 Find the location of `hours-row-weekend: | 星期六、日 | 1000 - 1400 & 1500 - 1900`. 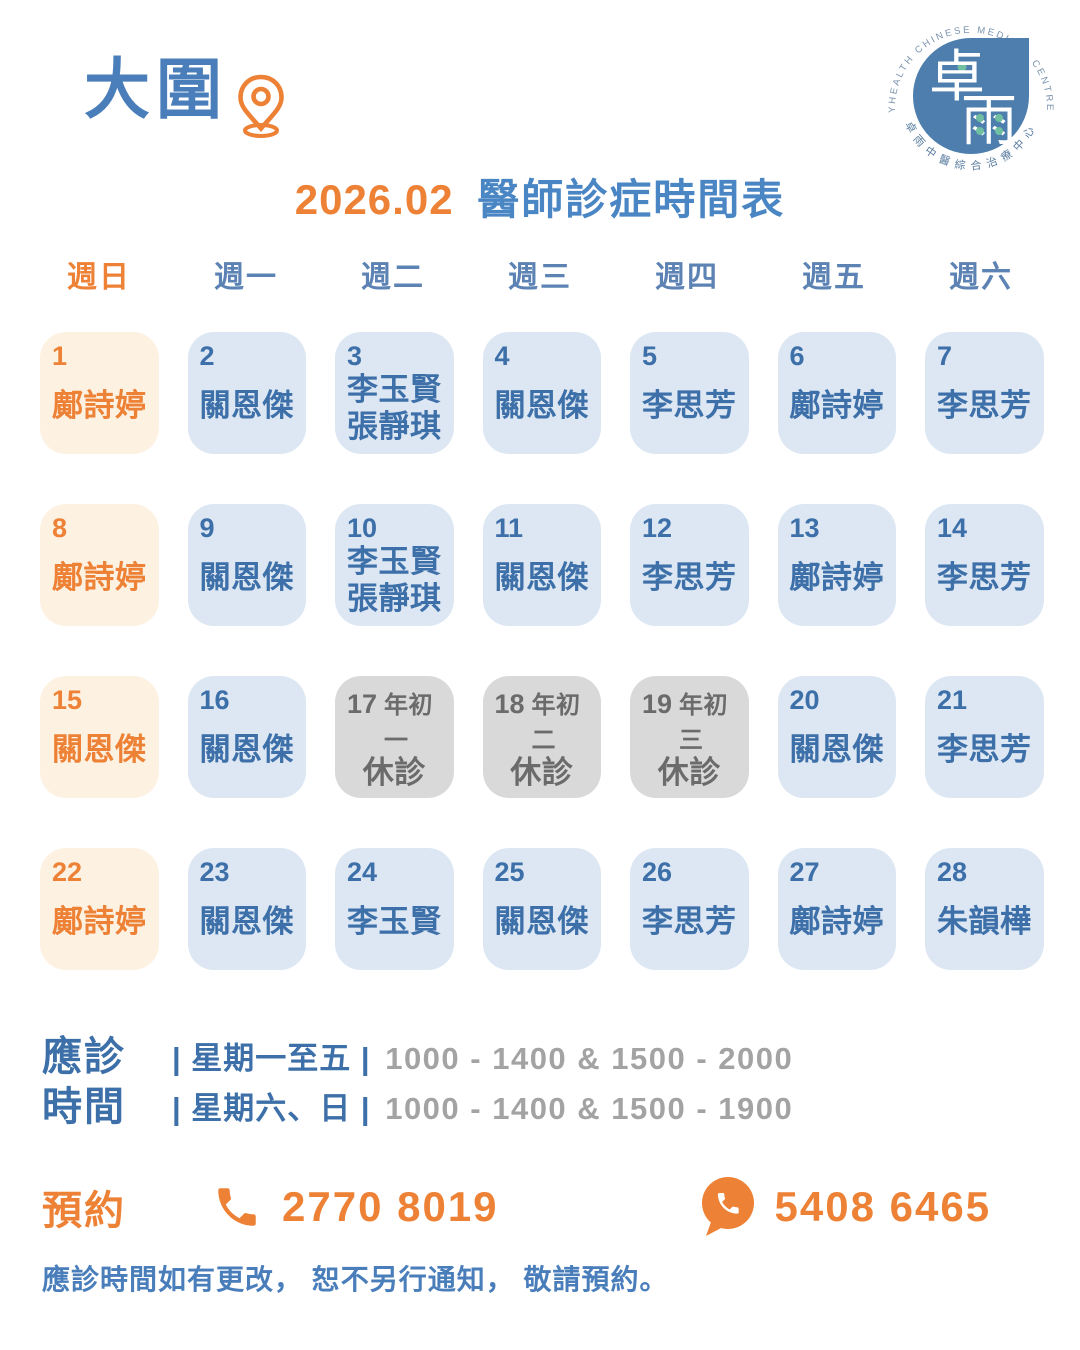

hours-row-weekend: | 星期六、日 | 1000 - 1400 & 1500 - 1900 is located at coordinates (482, 1109).